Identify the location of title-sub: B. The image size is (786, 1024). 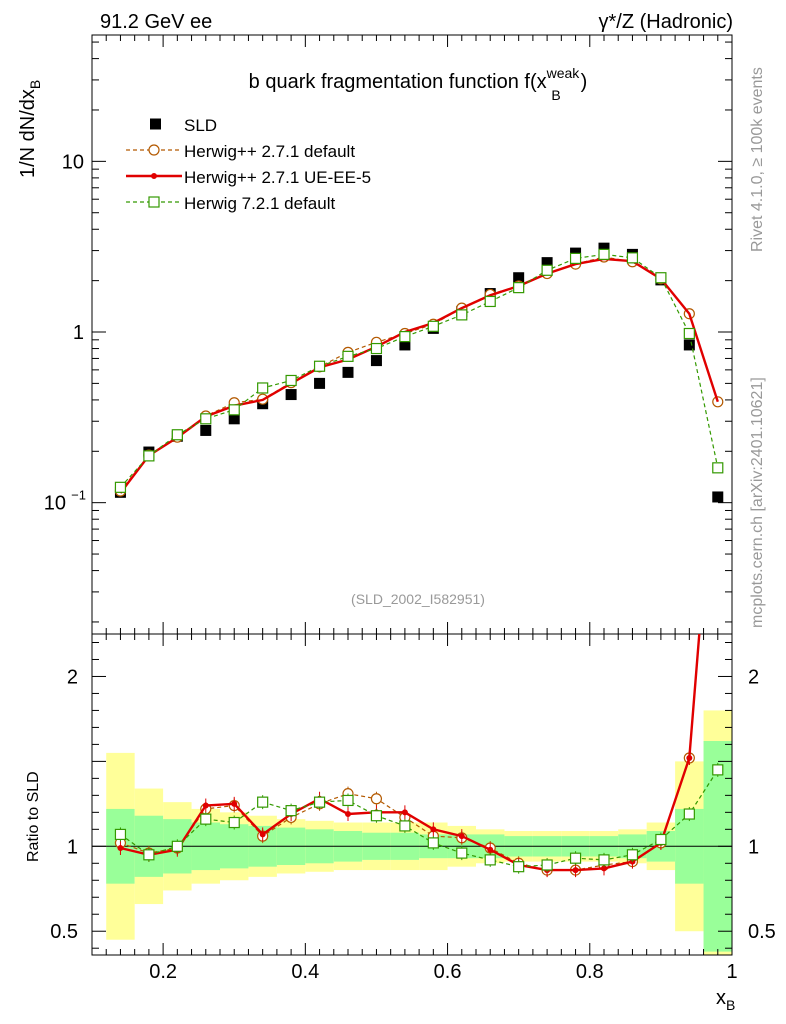
(555, 95).